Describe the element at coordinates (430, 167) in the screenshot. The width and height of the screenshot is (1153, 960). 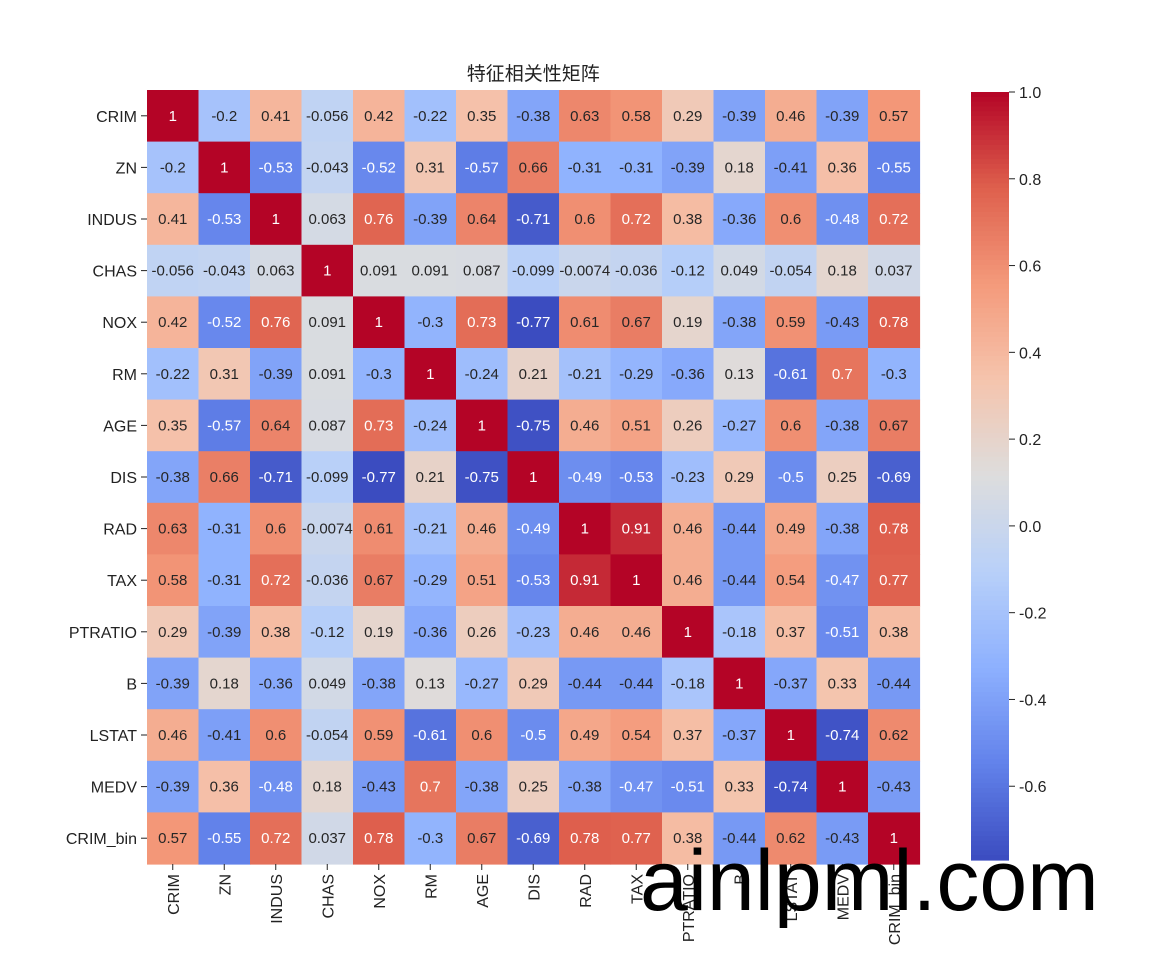
I see `cell-value-label: 0.31` at that location.